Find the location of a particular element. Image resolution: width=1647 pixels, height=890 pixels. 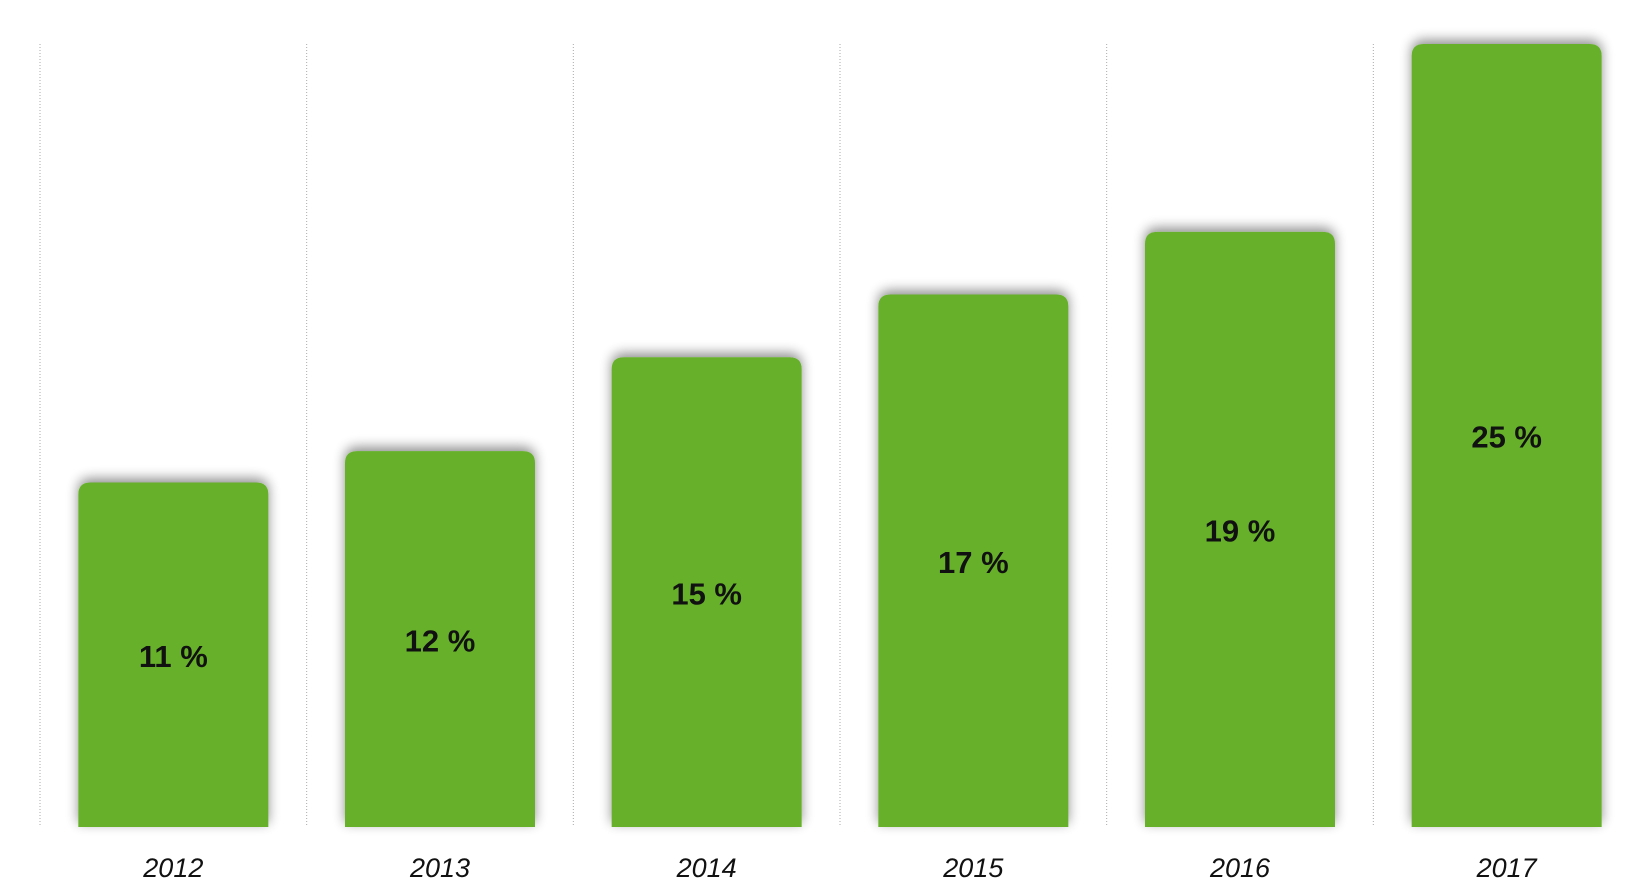

value-label: 17 % is located at coordinates (973, 562).